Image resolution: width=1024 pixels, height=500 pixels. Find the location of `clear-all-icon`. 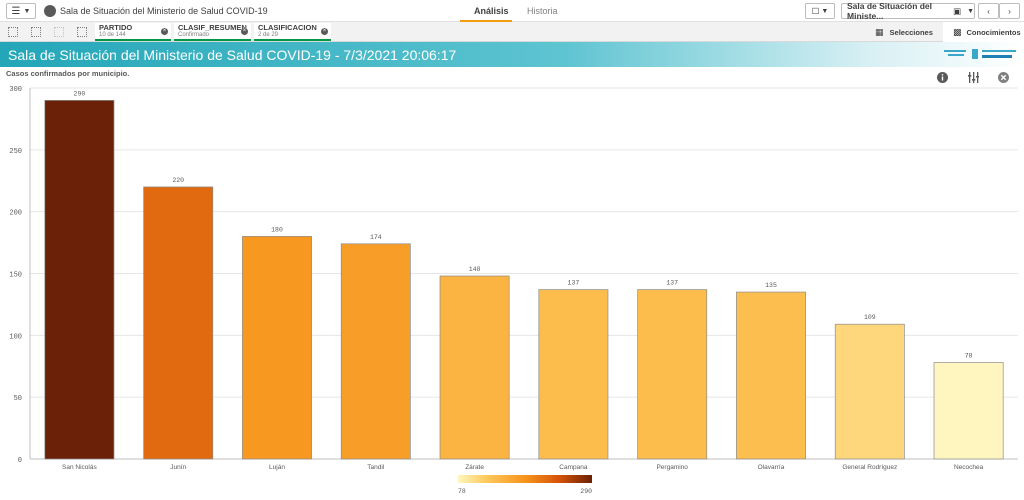

clear-all-icon is located at coordinates (82, 32).